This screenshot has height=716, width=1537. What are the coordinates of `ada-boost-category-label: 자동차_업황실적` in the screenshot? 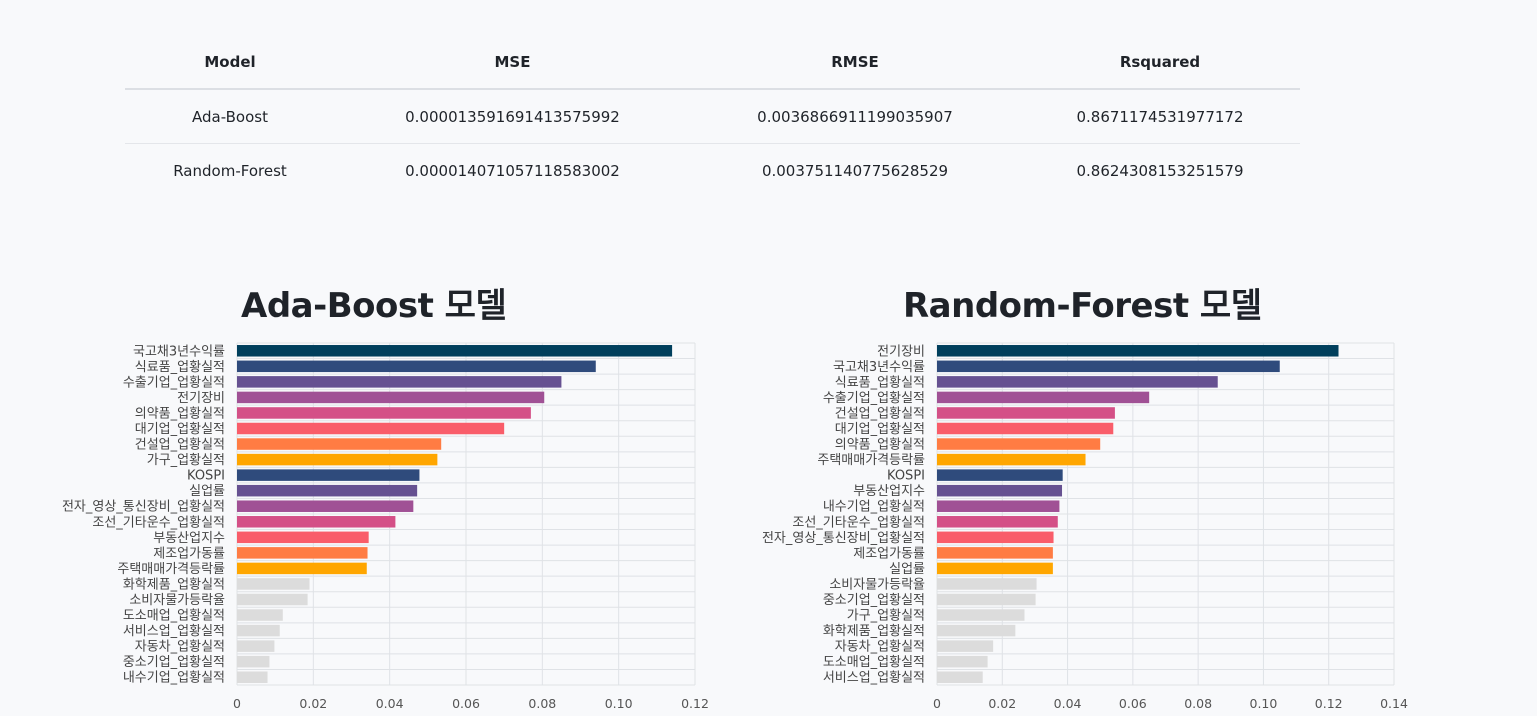 It's located at (180, 647).